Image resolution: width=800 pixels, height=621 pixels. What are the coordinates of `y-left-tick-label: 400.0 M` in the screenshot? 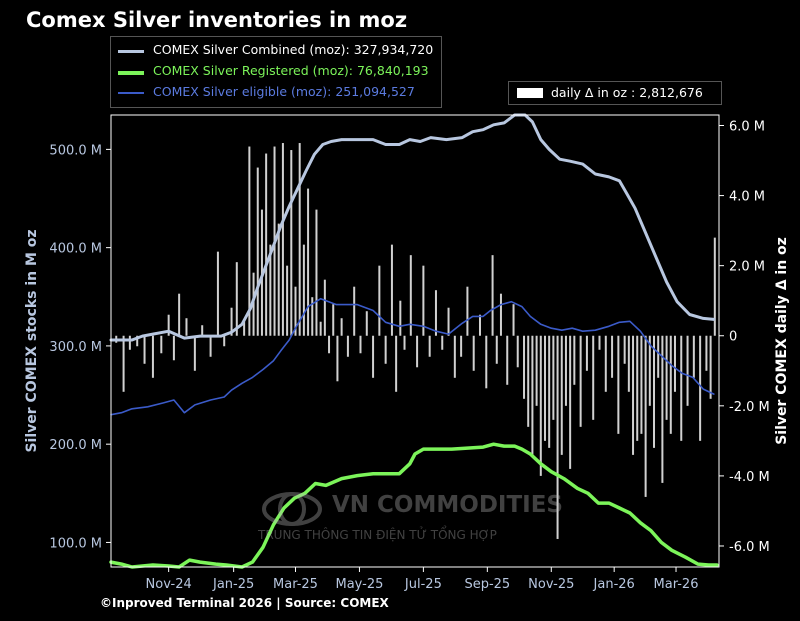 It's located at (75, 249).